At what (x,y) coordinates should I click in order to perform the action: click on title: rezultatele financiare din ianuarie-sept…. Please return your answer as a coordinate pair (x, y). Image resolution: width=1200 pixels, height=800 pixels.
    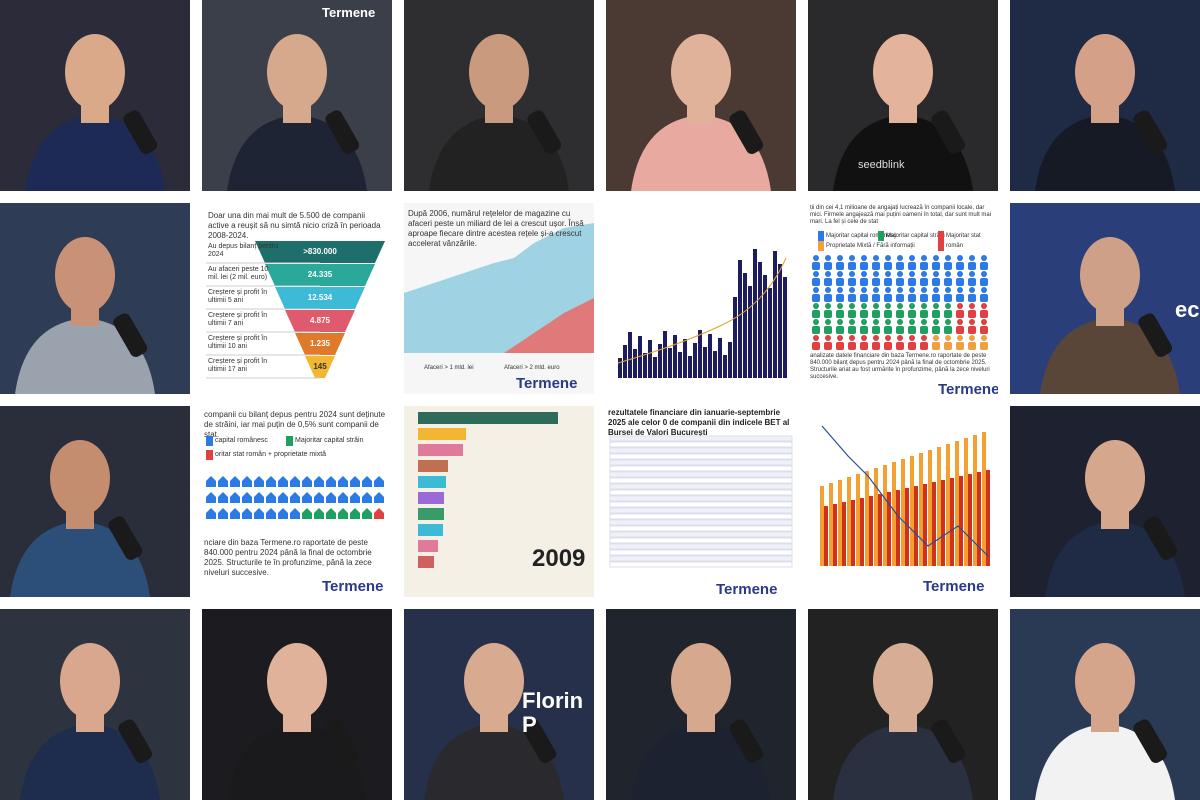
    Looking at the image, I should click on (699, 422).